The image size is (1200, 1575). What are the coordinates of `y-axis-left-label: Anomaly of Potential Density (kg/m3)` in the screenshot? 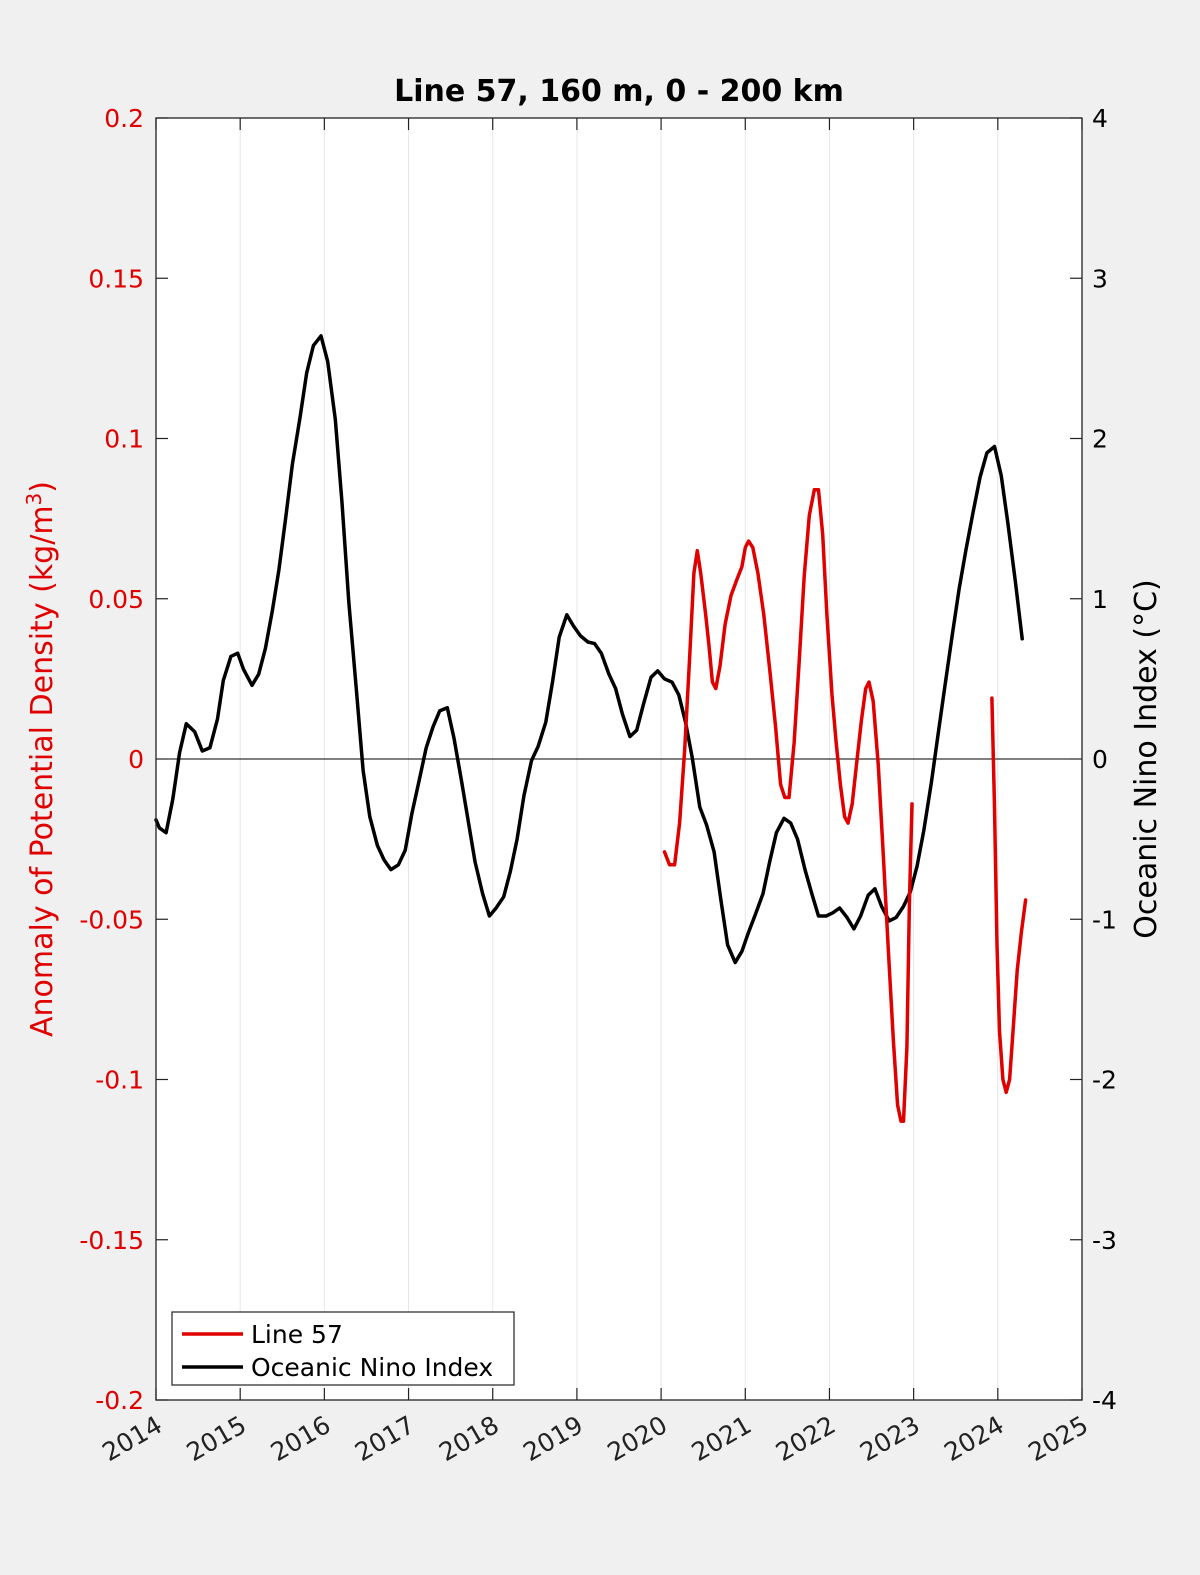 It's located at (41, 759).